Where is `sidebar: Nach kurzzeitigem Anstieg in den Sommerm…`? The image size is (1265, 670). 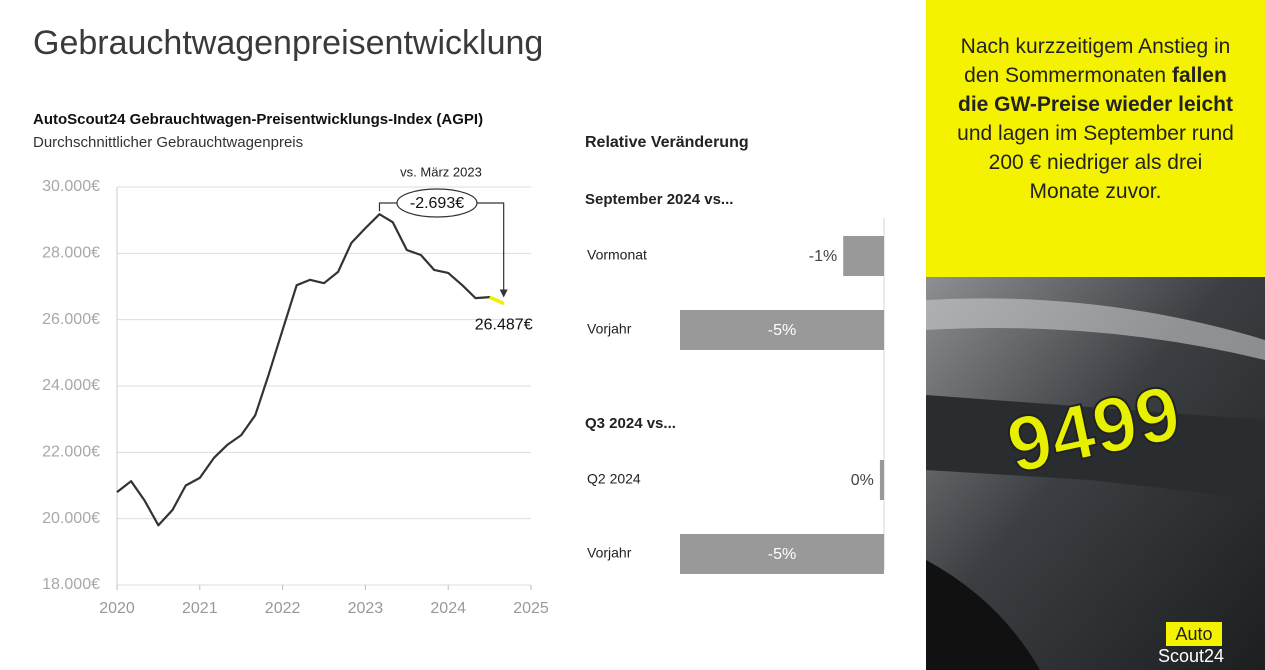 sidebar: Nach kurzzeitigem Anstieg in den Sommerm… is located at coordinates (1095, 138).